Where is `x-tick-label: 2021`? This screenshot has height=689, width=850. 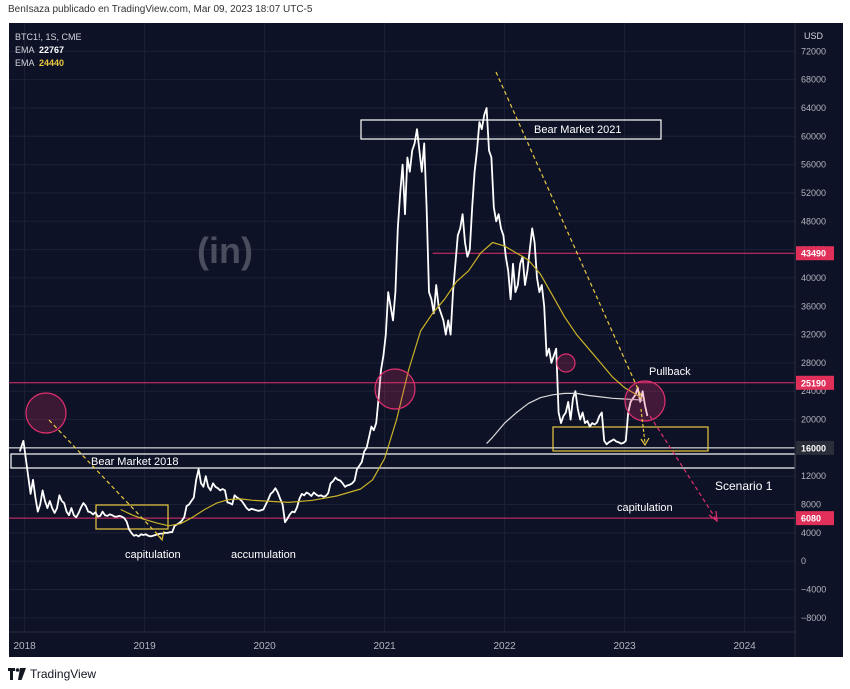 x-tick-label: 2021 is located at coordinates (384, 646).